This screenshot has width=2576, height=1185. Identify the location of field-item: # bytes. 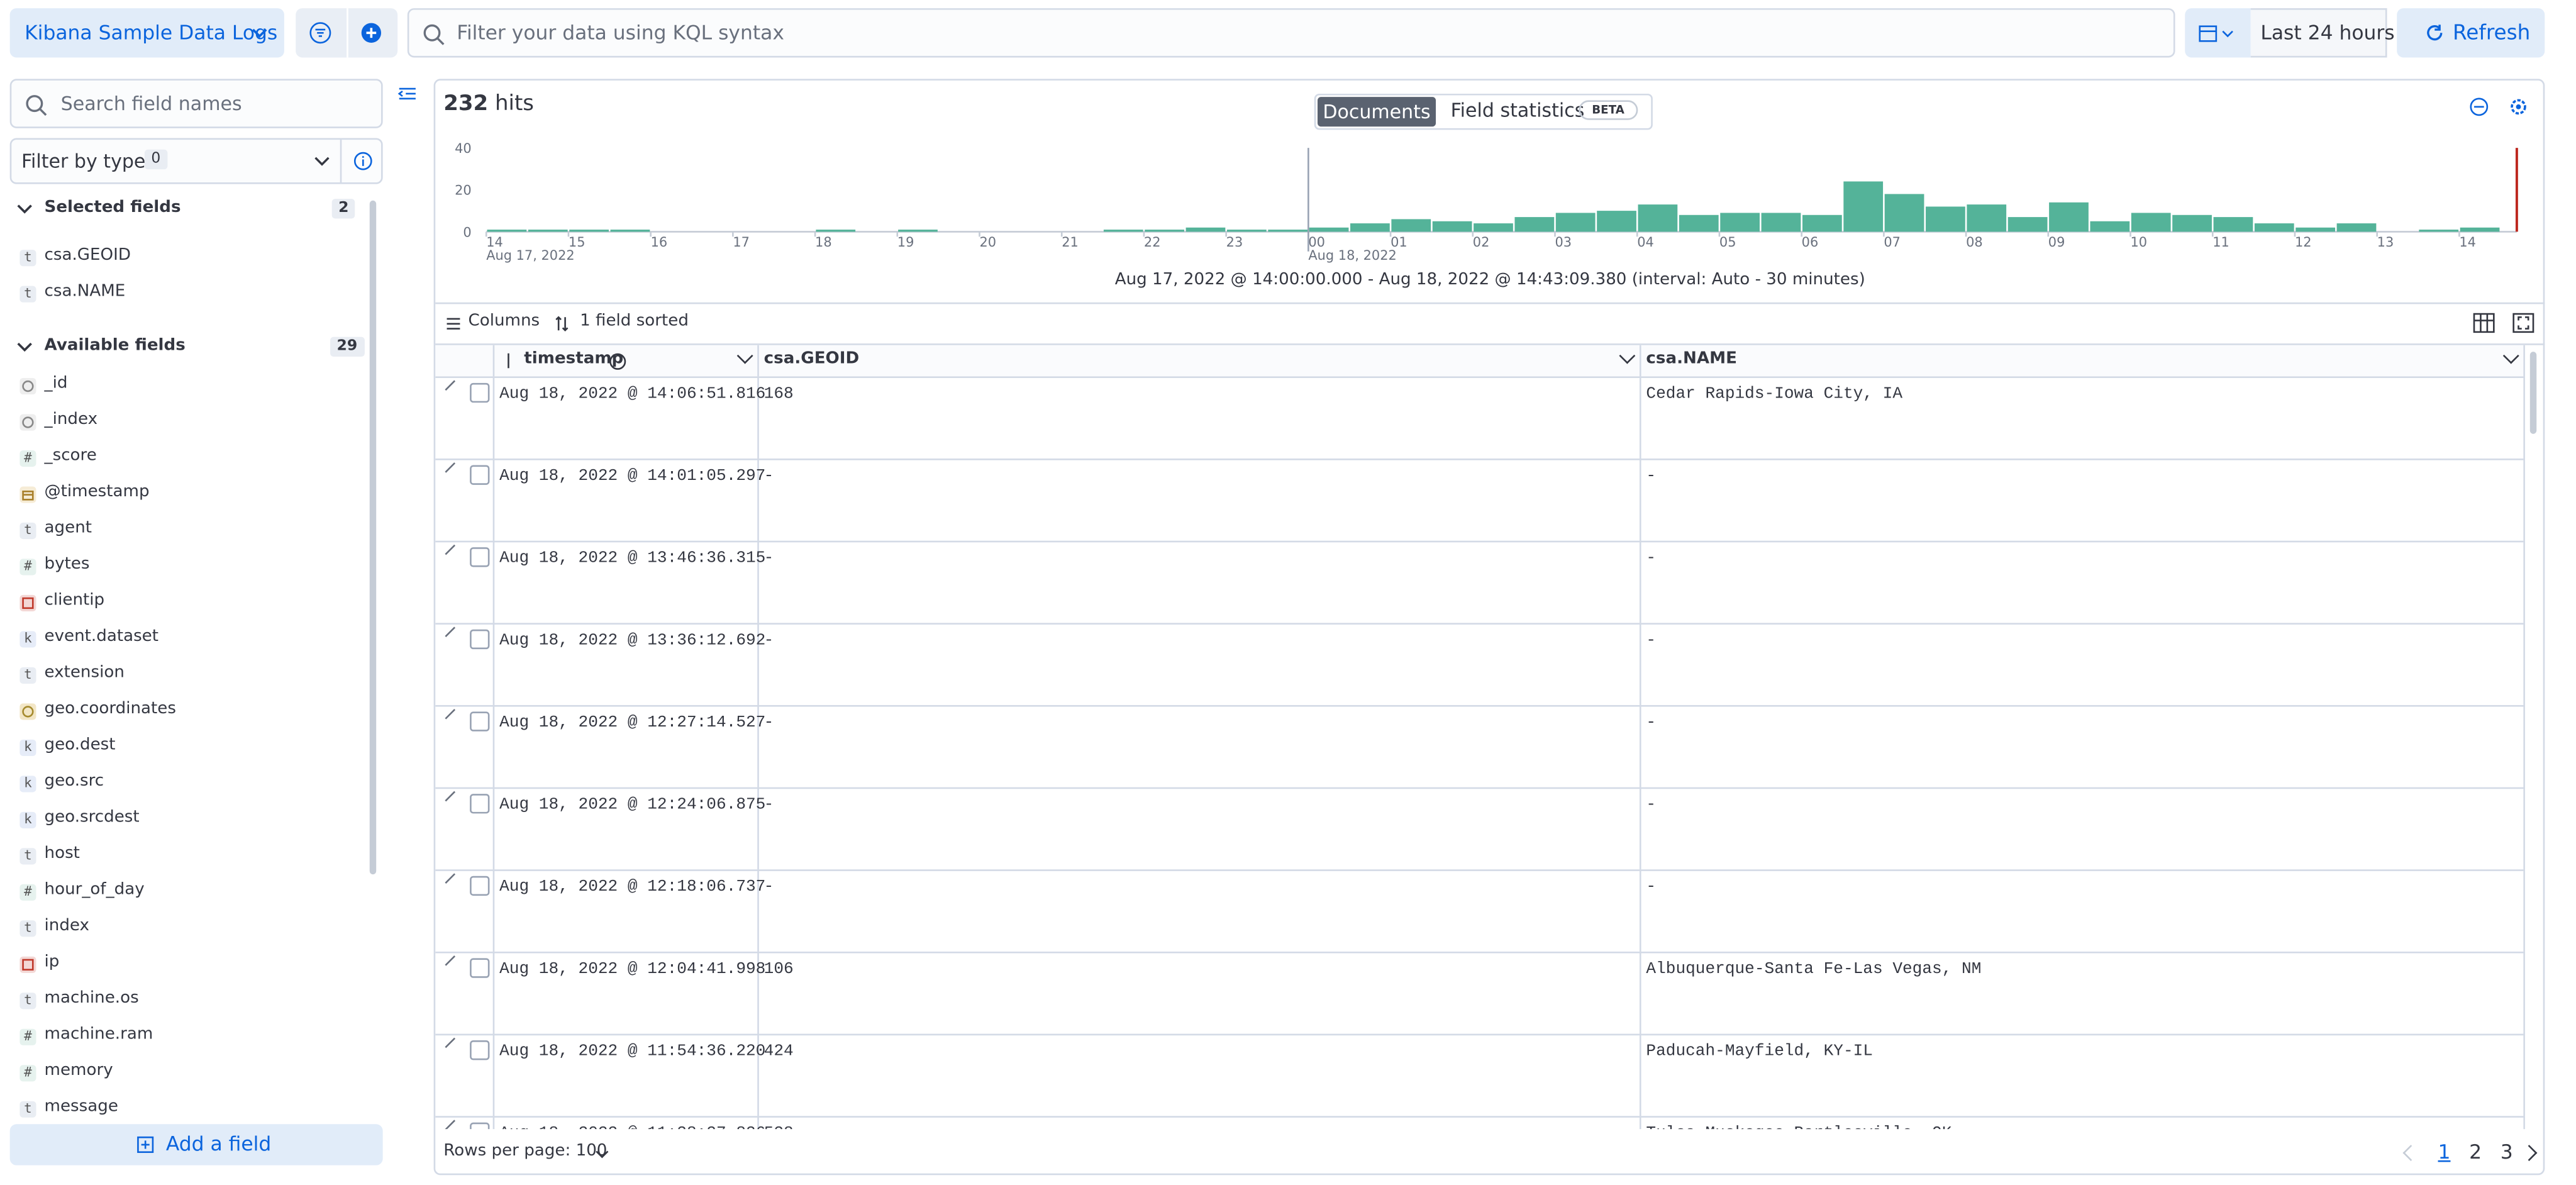
(183, 568).